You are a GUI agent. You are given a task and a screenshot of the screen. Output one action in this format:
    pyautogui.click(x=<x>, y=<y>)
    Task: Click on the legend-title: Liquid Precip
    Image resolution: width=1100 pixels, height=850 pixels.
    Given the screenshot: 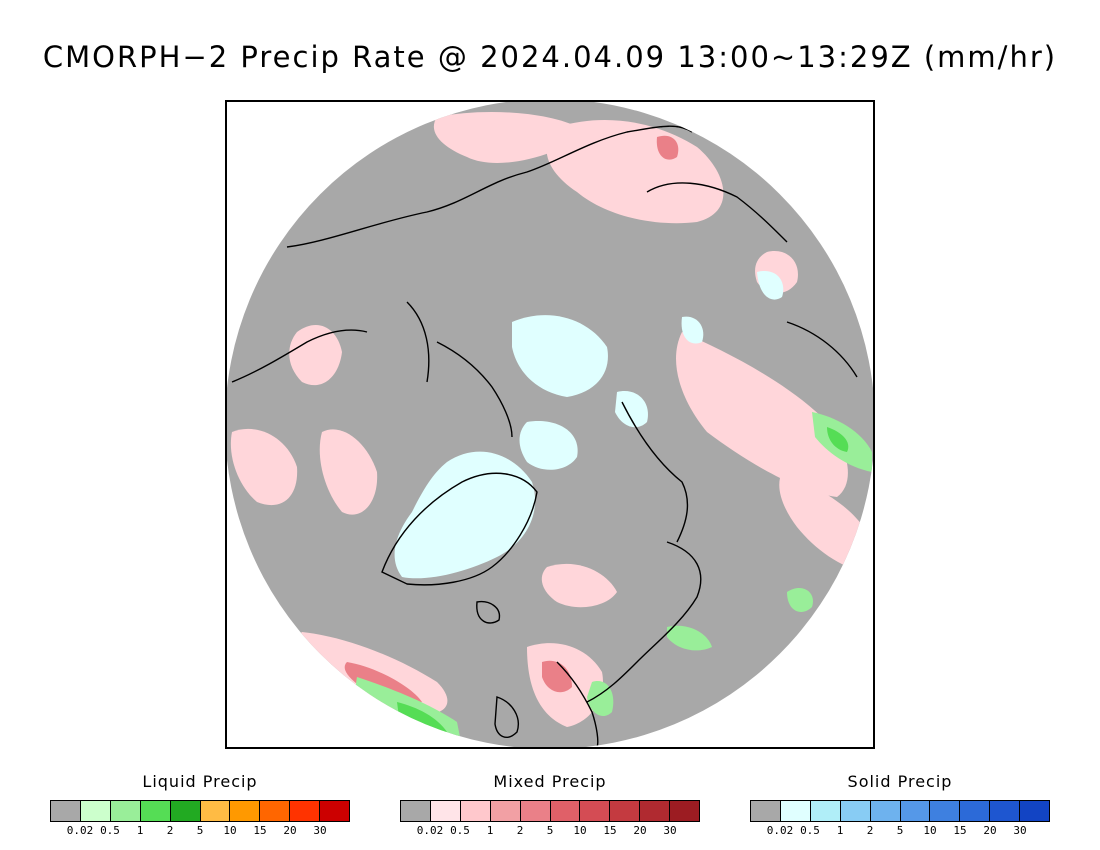 What is the action you would take?
    pyautogui.click(x=200, y=781)
    